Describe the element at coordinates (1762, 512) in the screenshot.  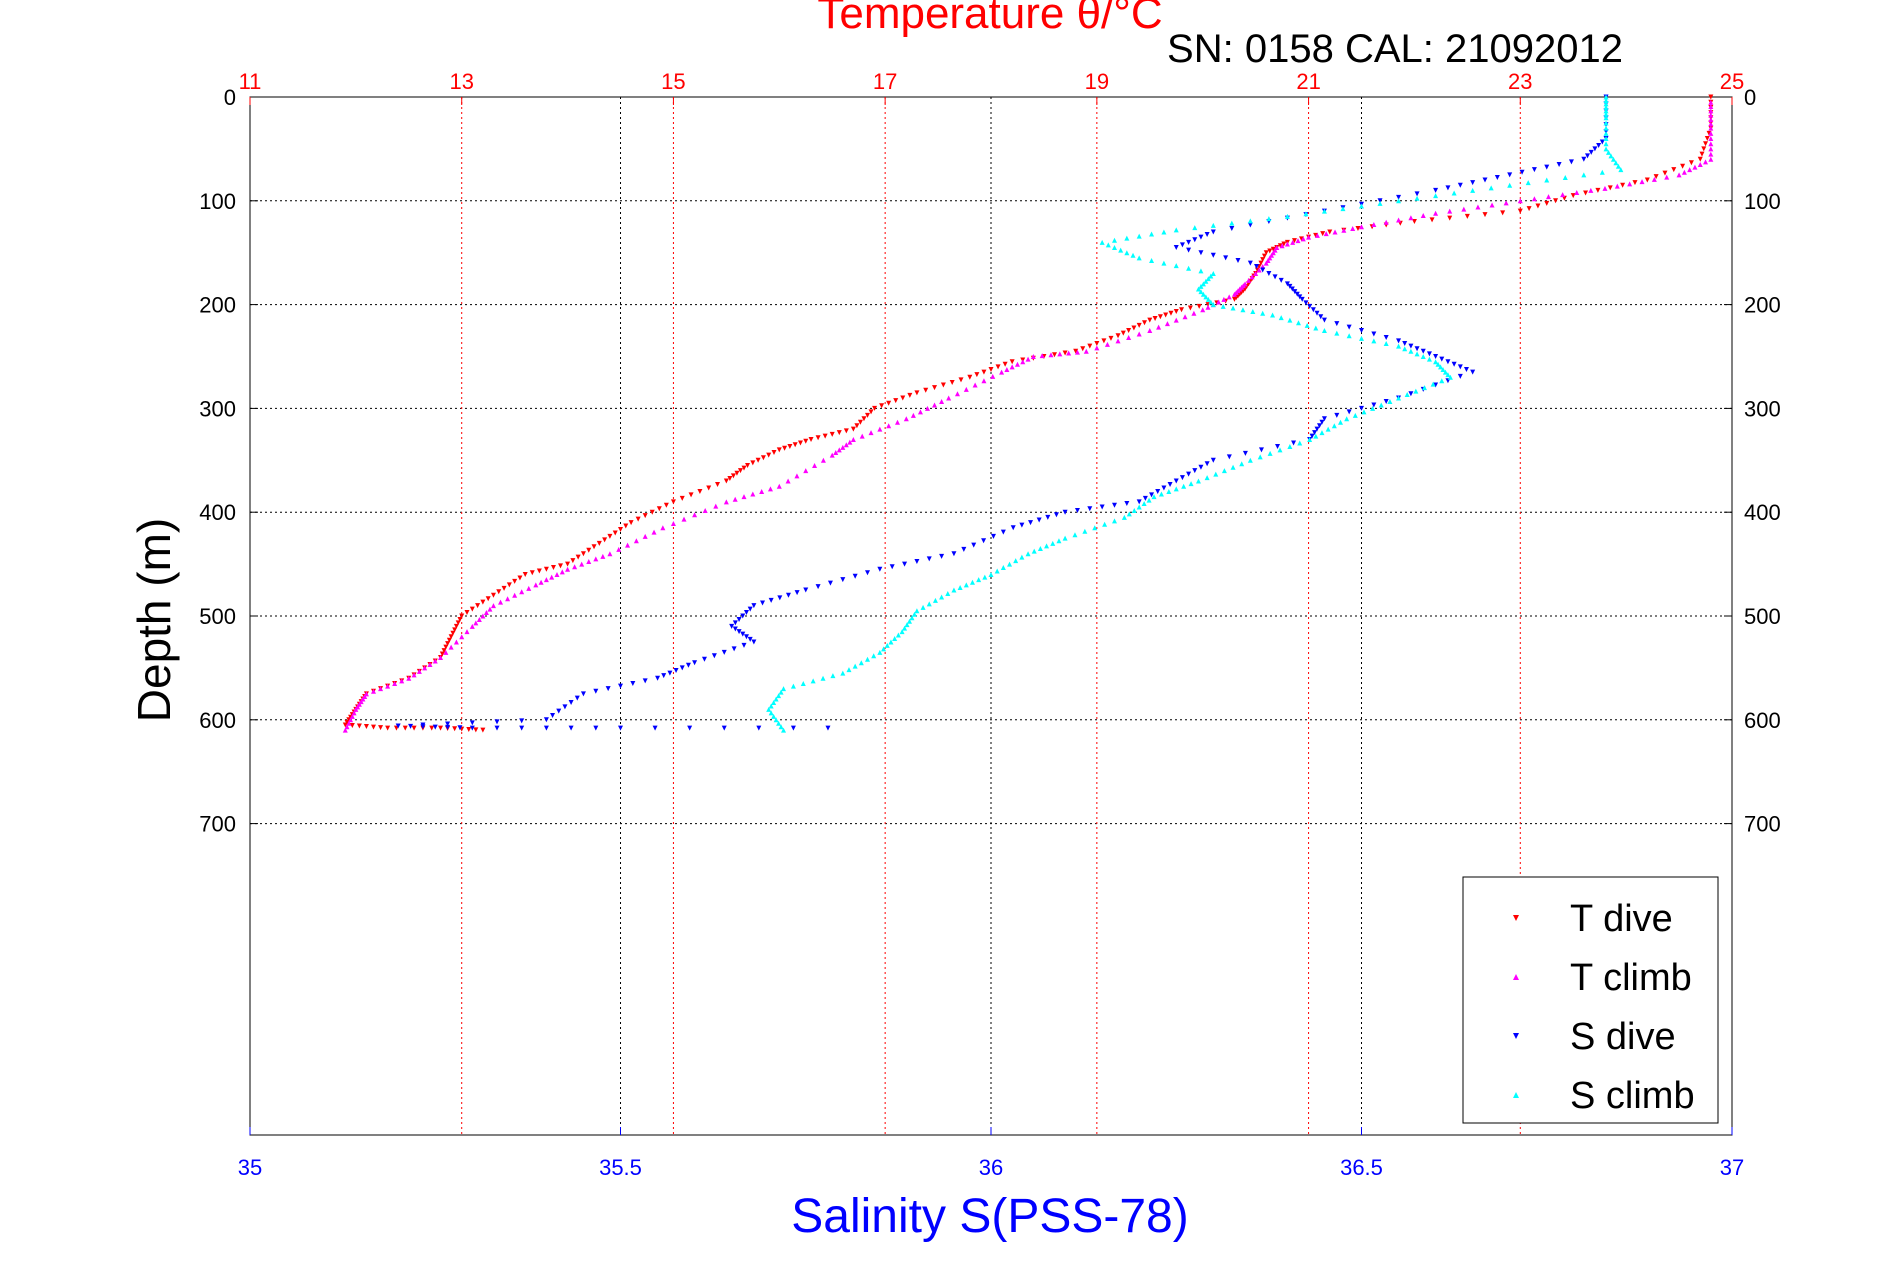
I see `y-tick-label-right: 400` at that location.